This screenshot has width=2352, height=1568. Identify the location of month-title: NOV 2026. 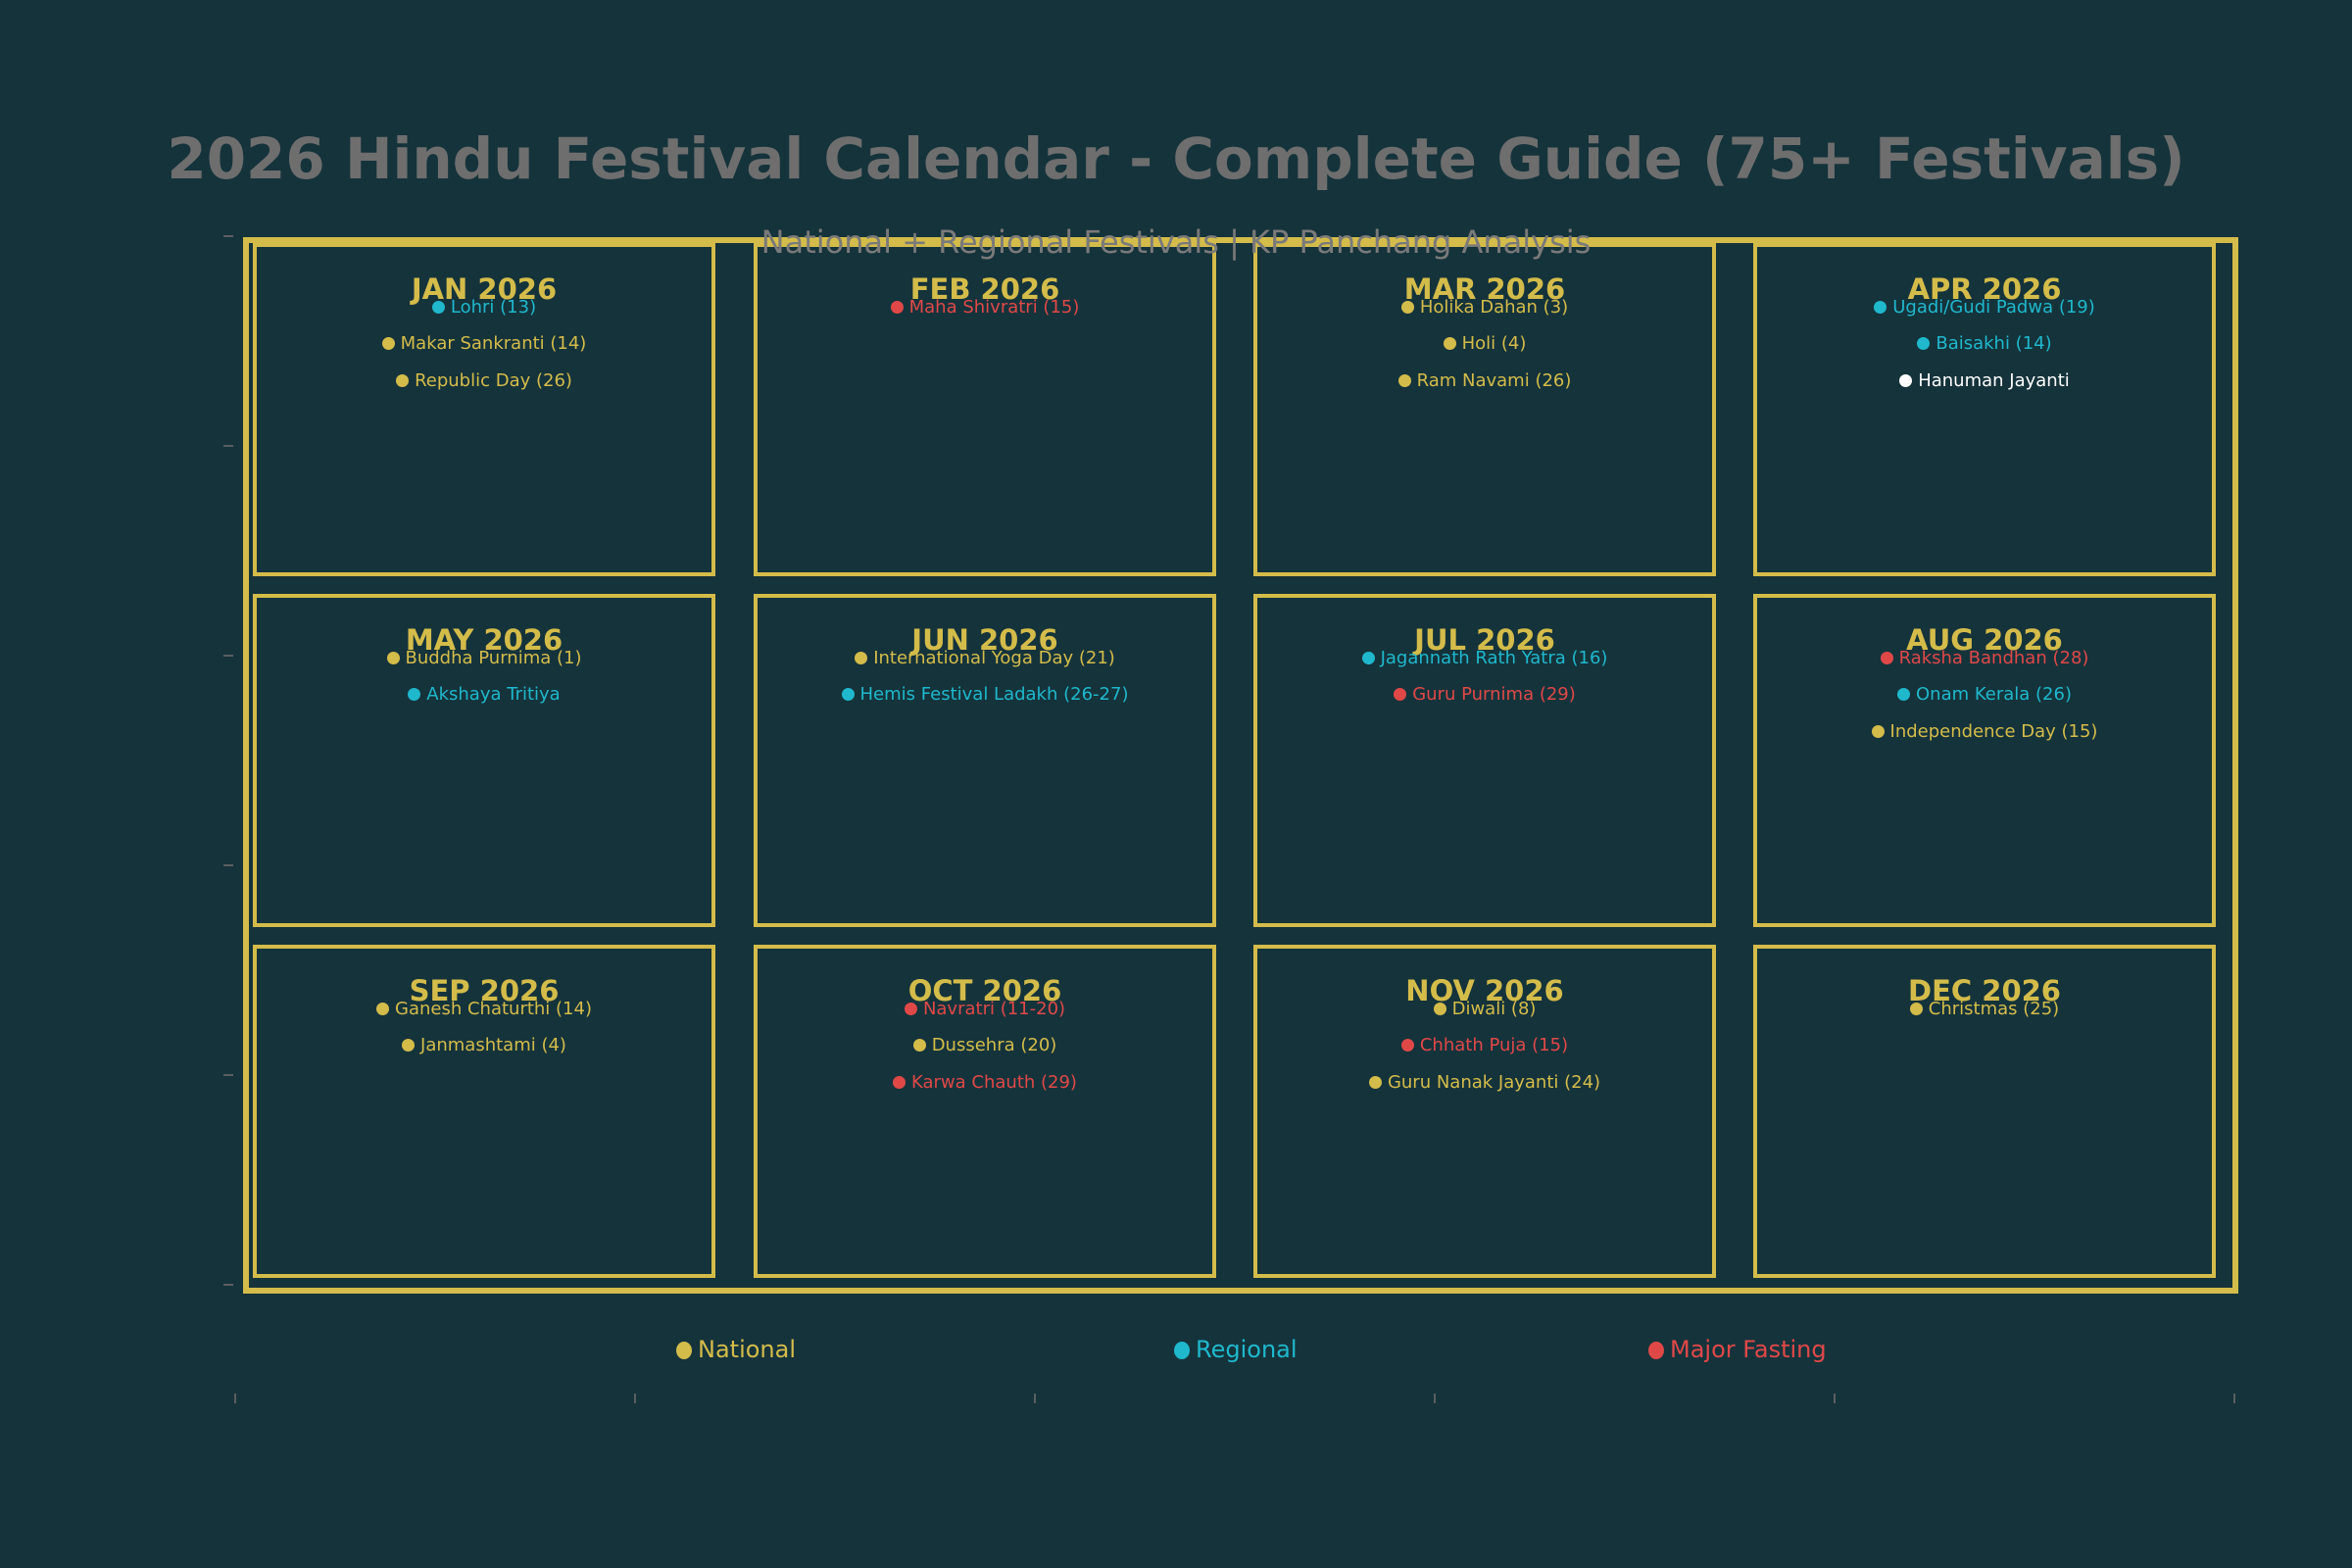
(1484, 990).